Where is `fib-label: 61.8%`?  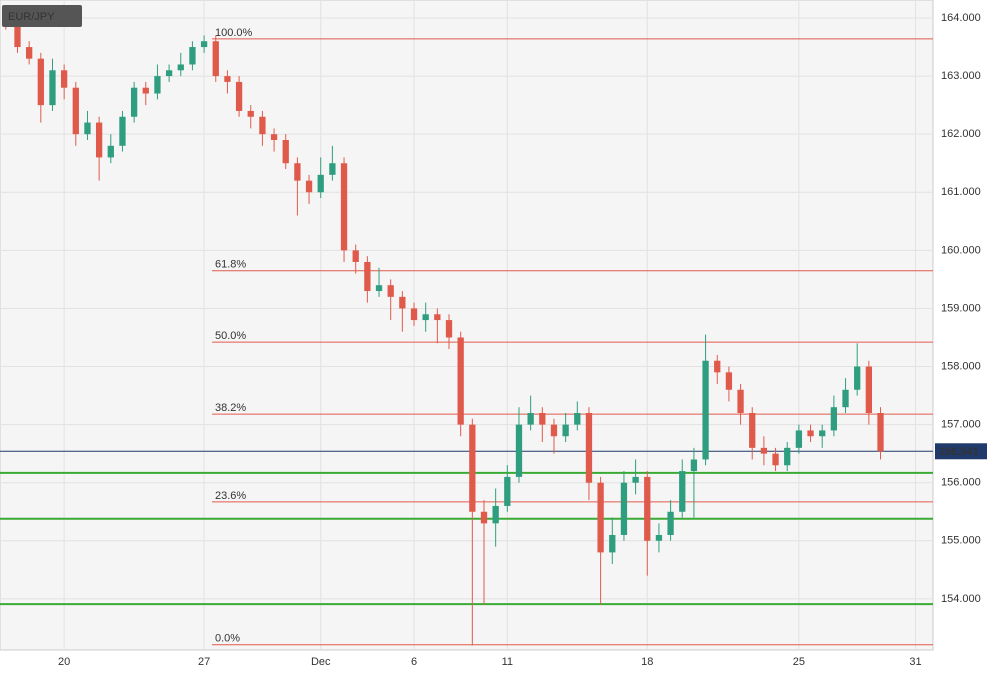 fib-label: 61.8% is located at coordinates (230, 265).